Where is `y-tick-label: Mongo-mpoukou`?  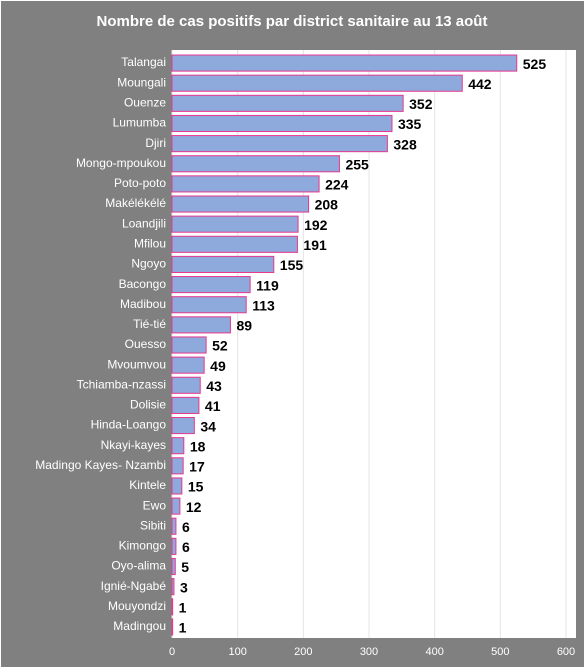 y-tick-label: Mongo-mpoukou is located at coordinates (121, 163).